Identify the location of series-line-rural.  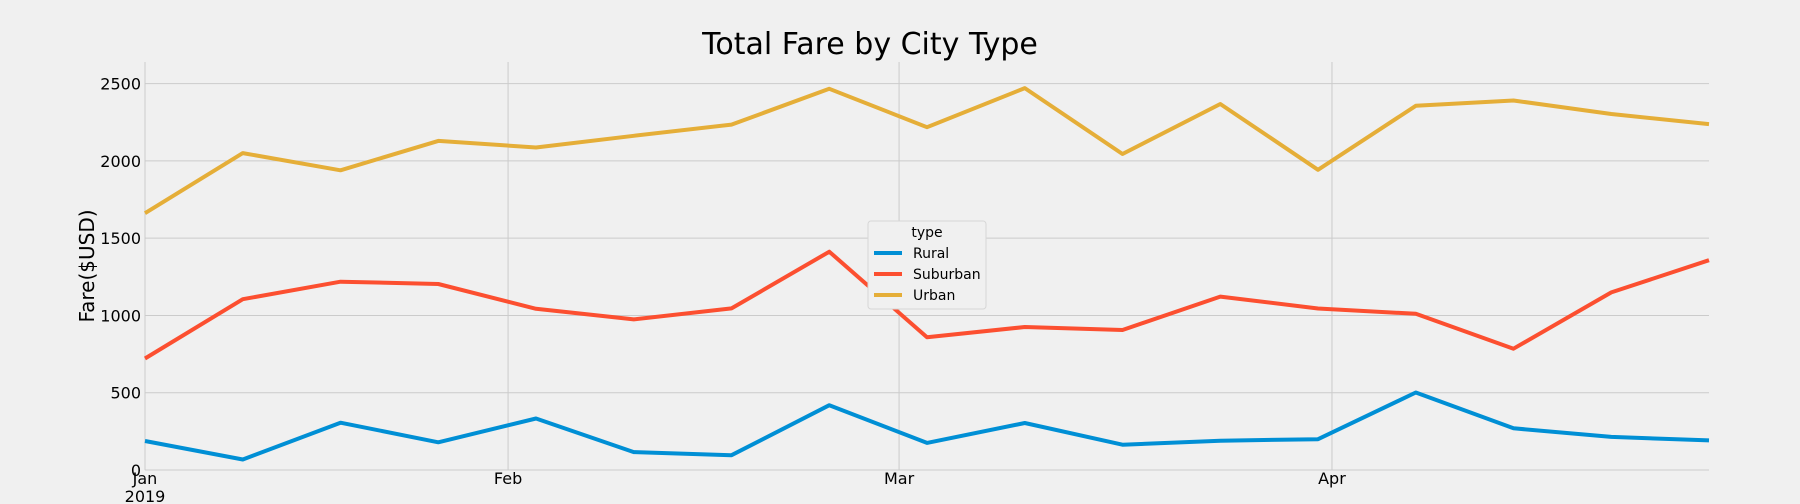
(927, 426).